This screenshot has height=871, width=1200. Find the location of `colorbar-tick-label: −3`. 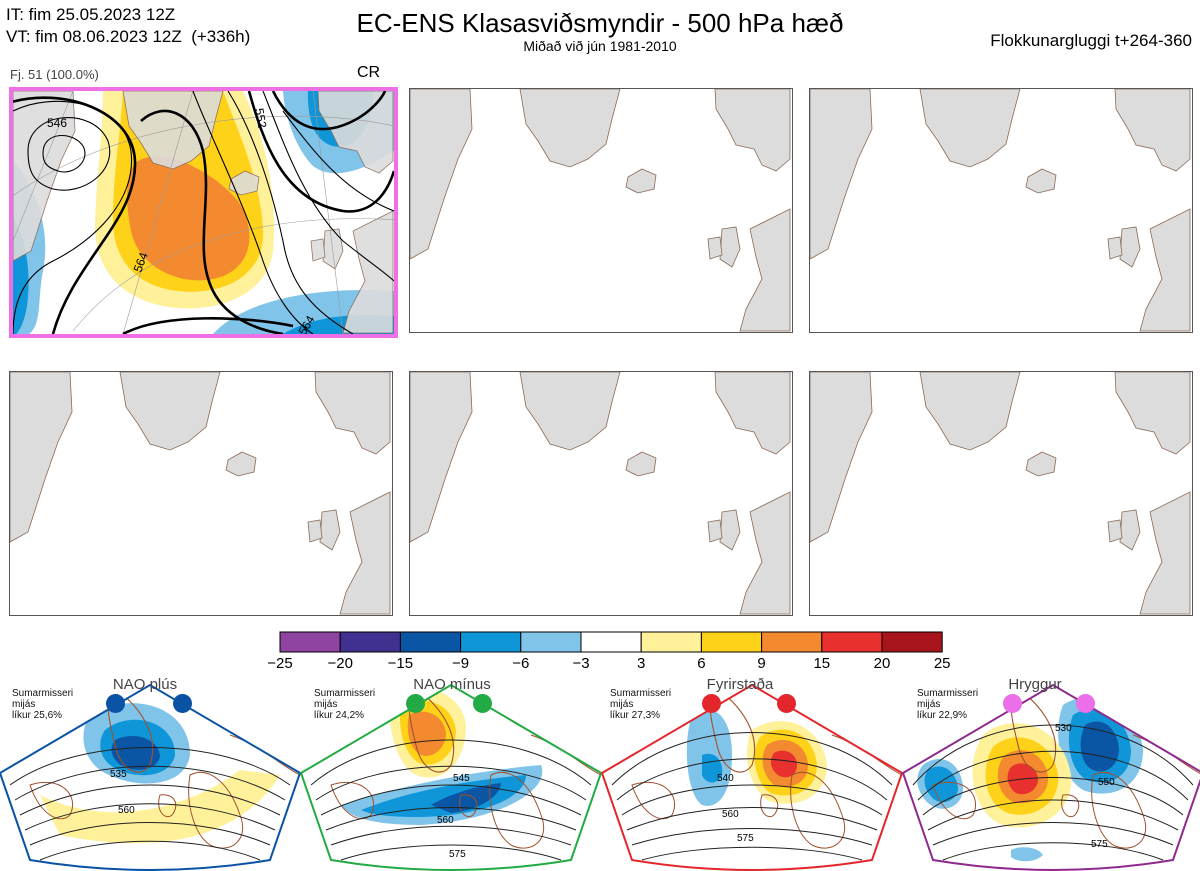

colorbar-tick-label: −3 is located at coordinates (581, 663).